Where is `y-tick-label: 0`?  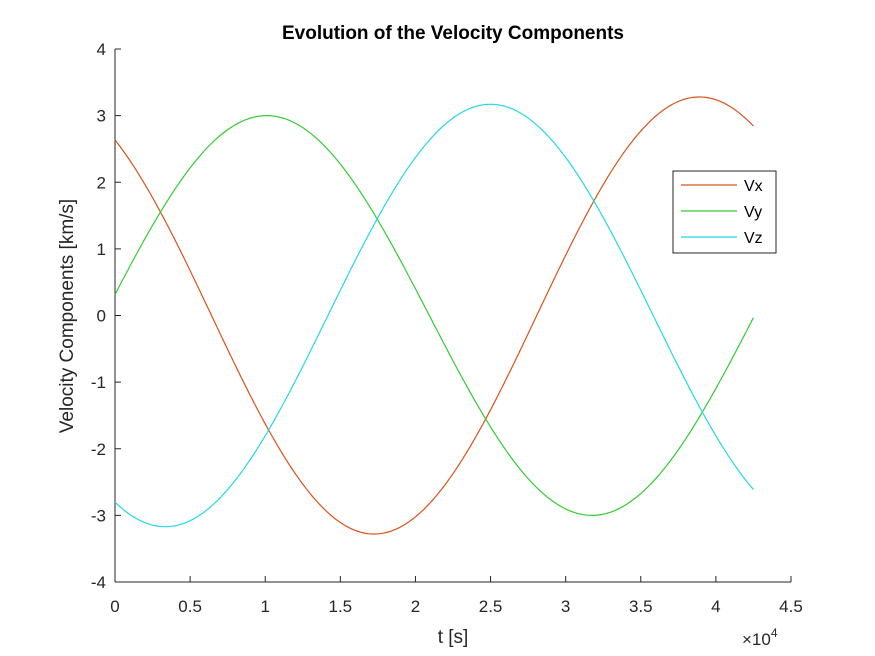 y-tick-label: 0 is located at coordinates (101, 316).